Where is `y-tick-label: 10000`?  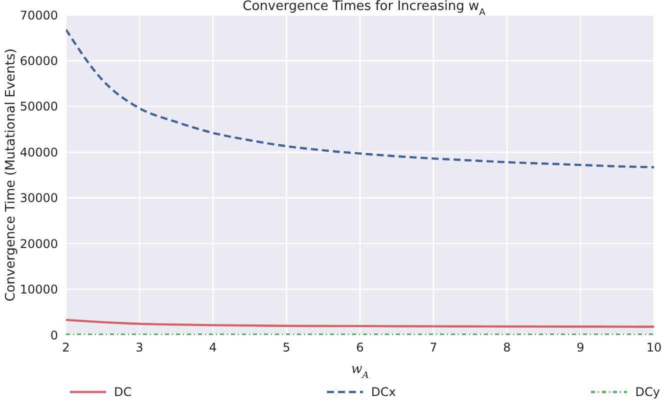 y-tick-label: 10000 is located at coordinates (39, 289).